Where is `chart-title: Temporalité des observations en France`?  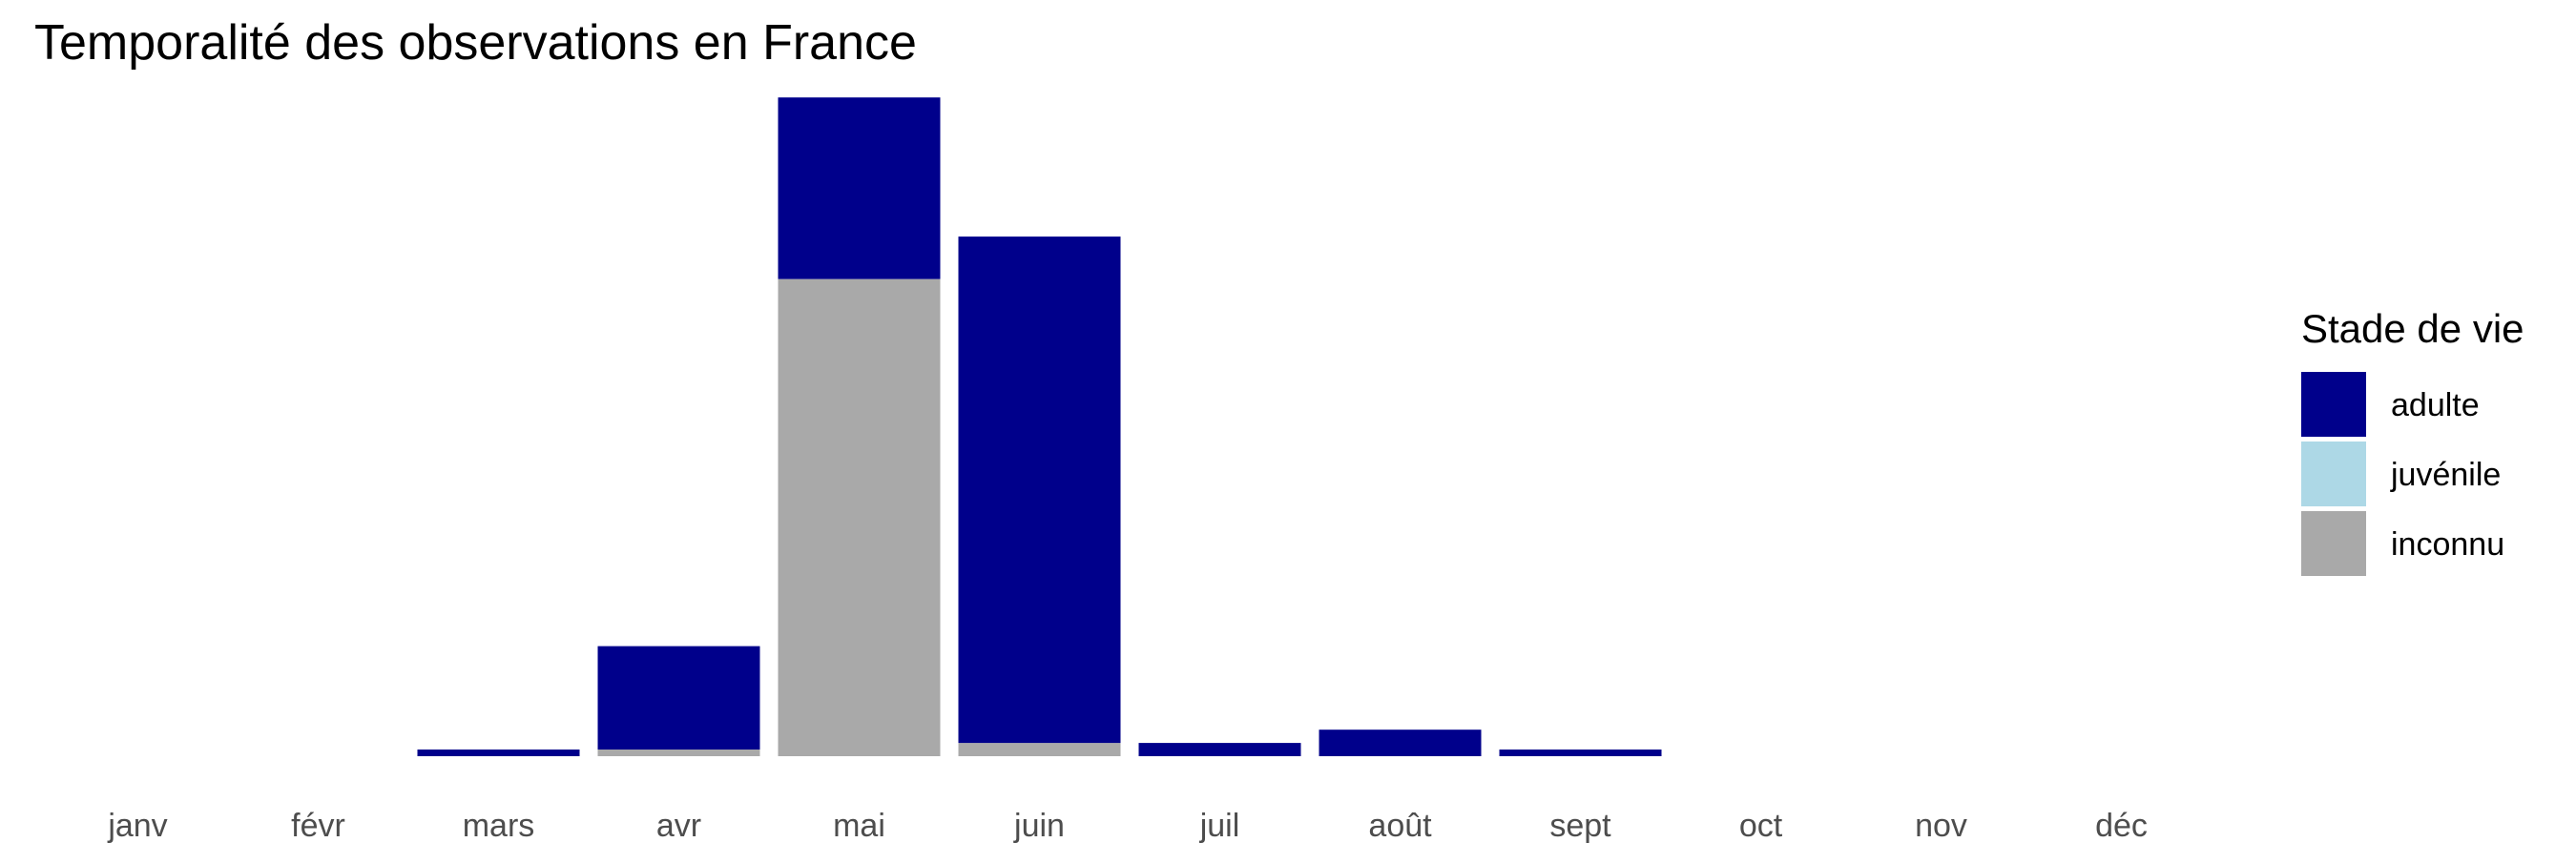 chart-title: Temporalité des observations en France is located at coordinates (475, 43).